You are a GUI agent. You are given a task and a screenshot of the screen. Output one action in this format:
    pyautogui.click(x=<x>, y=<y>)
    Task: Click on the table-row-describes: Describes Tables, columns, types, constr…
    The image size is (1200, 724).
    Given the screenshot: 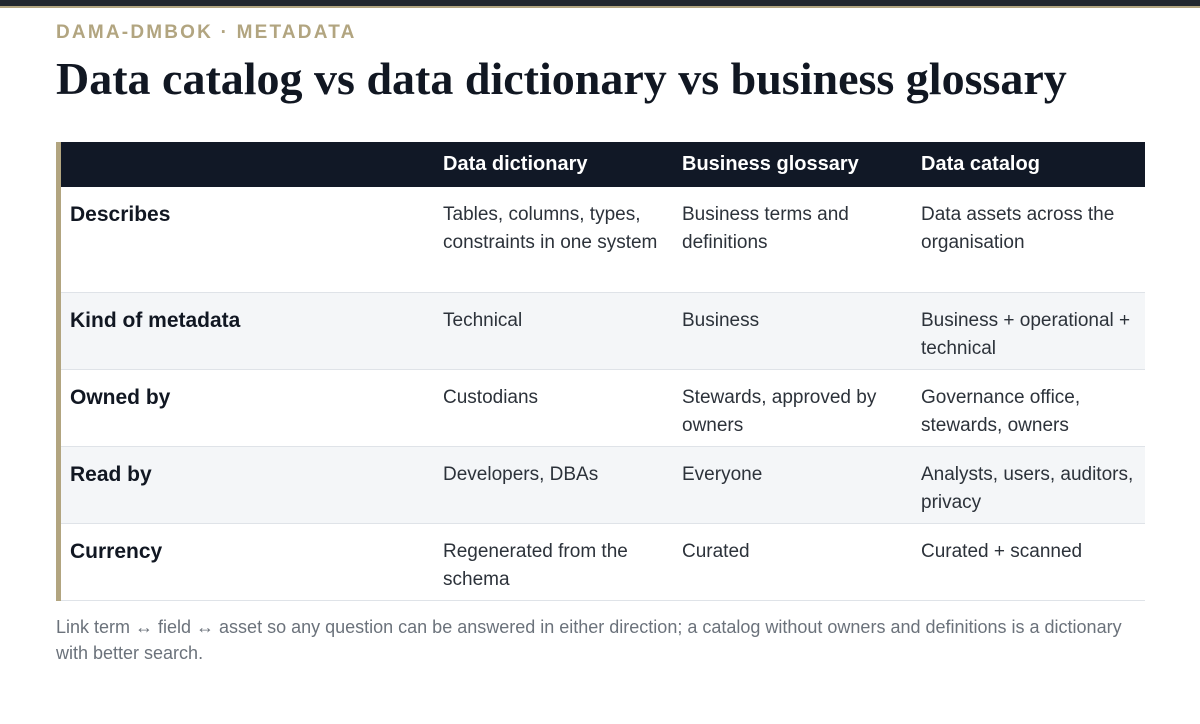 What is the action you would take?
    pyautogui.click(x=603, y=239)
    